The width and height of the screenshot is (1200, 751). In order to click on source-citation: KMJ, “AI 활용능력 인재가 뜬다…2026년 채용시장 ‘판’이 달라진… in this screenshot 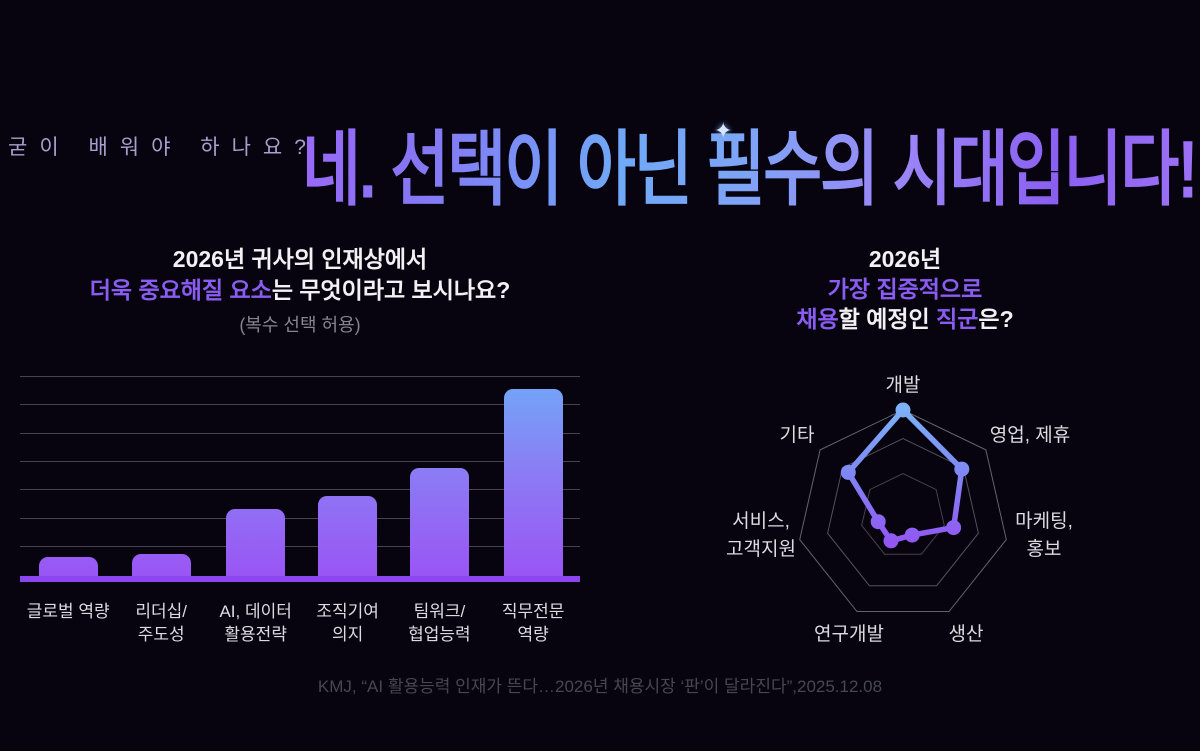, I will do `click(600, 686)`.